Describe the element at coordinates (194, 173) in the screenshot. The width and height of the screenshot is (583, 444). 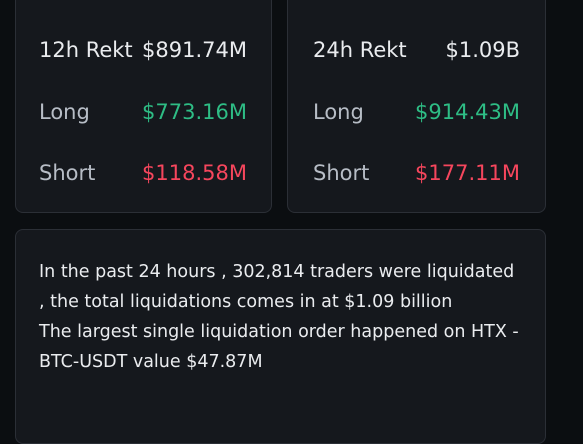
I see `rekt-12h-short-value: $118.58M` at that location.